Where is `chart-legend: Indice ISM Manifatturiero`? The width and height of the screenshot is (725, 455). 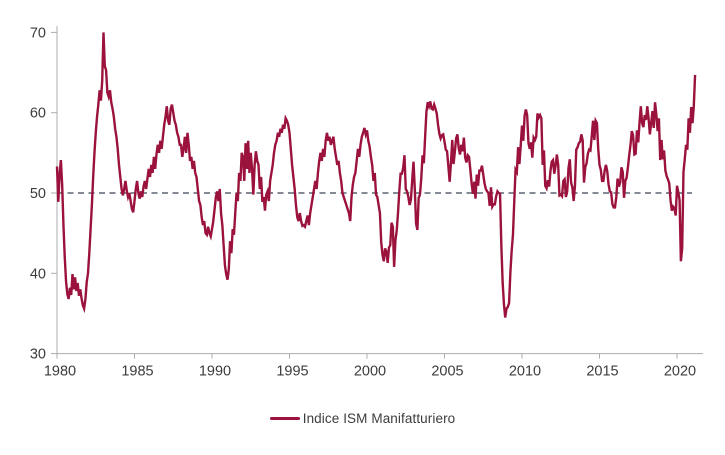 chart-legend: Indice ISM Manifatturiero is located at coordinates (362, 418).